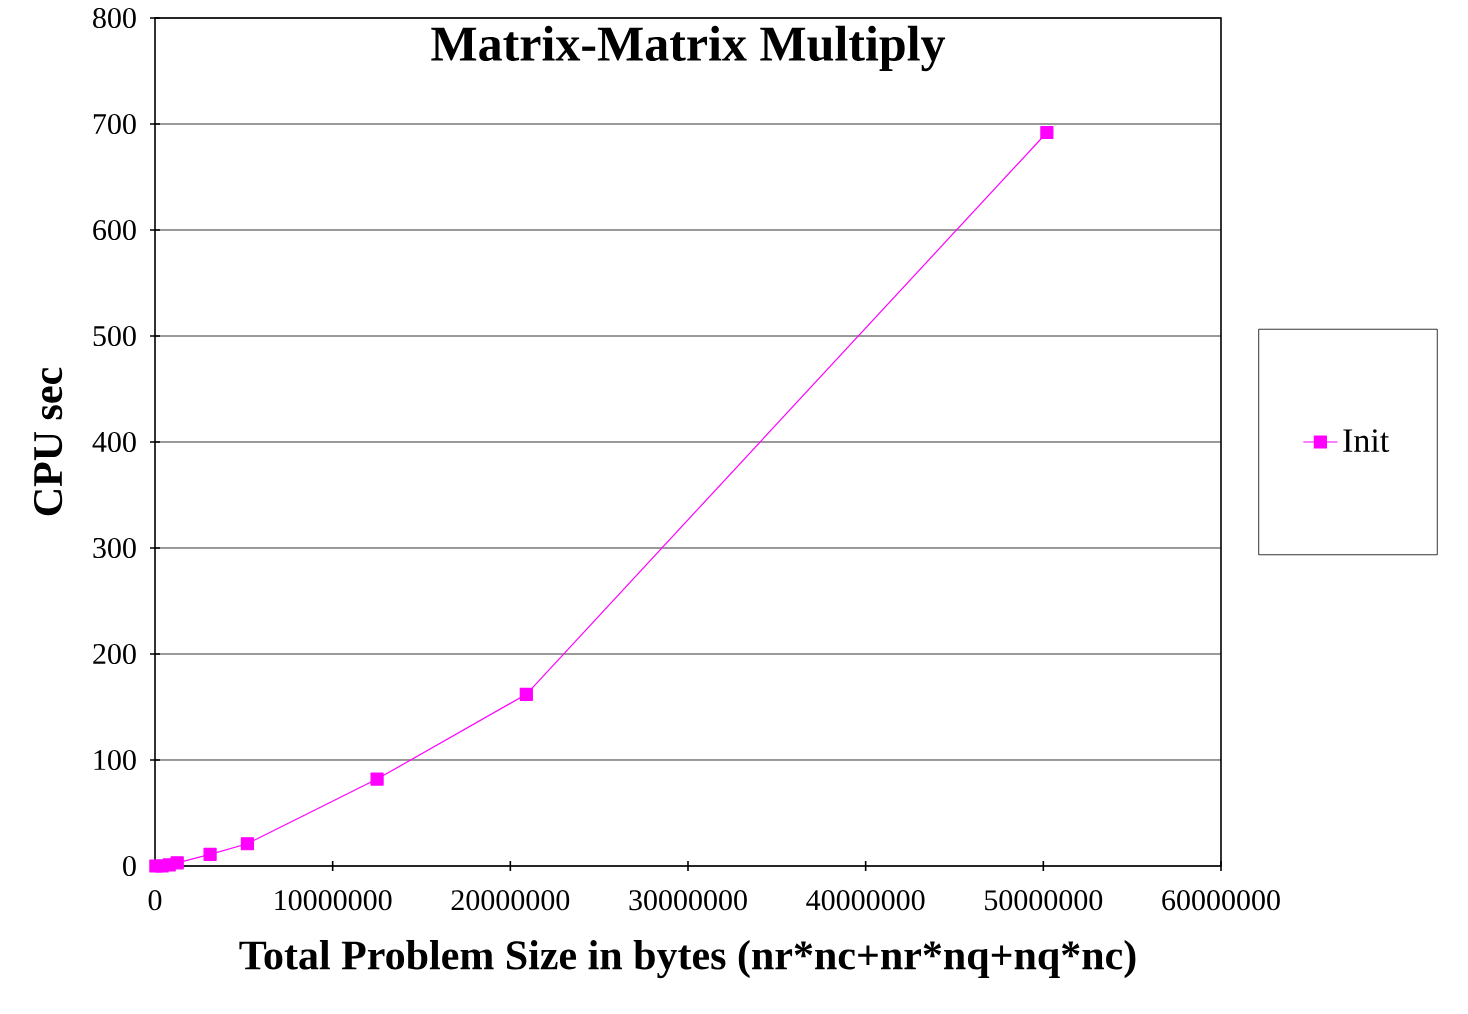 The height and width of the screenshot is (1014, 1468). I want to click on x-tick-label: 30000000, so click(688, 900).